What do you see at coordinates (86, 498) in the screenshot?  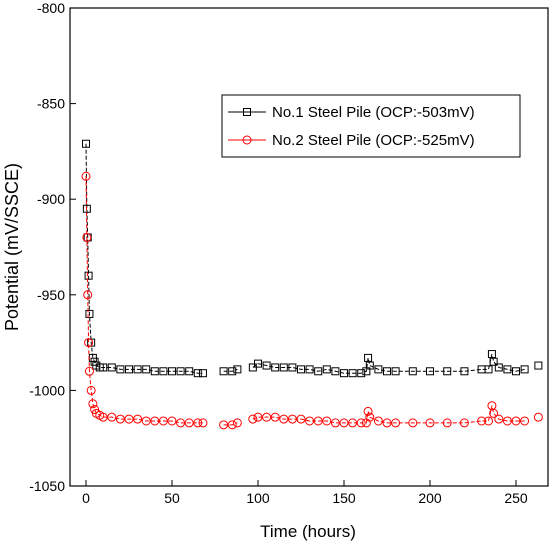 I see `x-tick-label: 0` at bounding box center [86, 498].